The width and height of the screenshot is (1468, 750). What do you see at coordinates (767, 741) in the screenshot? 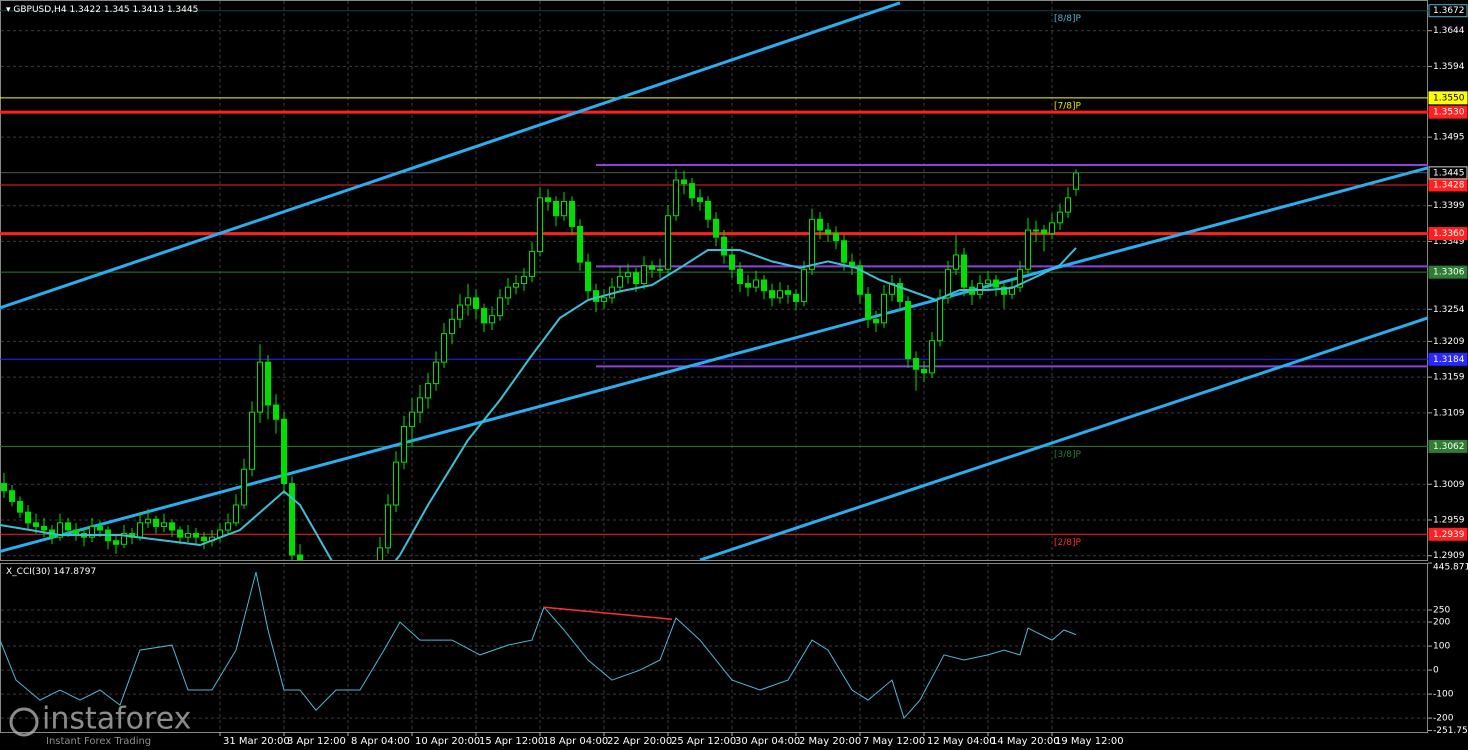
I see `x-tick-label: 30 Apr 04:00` at bounding box center [767, 741].